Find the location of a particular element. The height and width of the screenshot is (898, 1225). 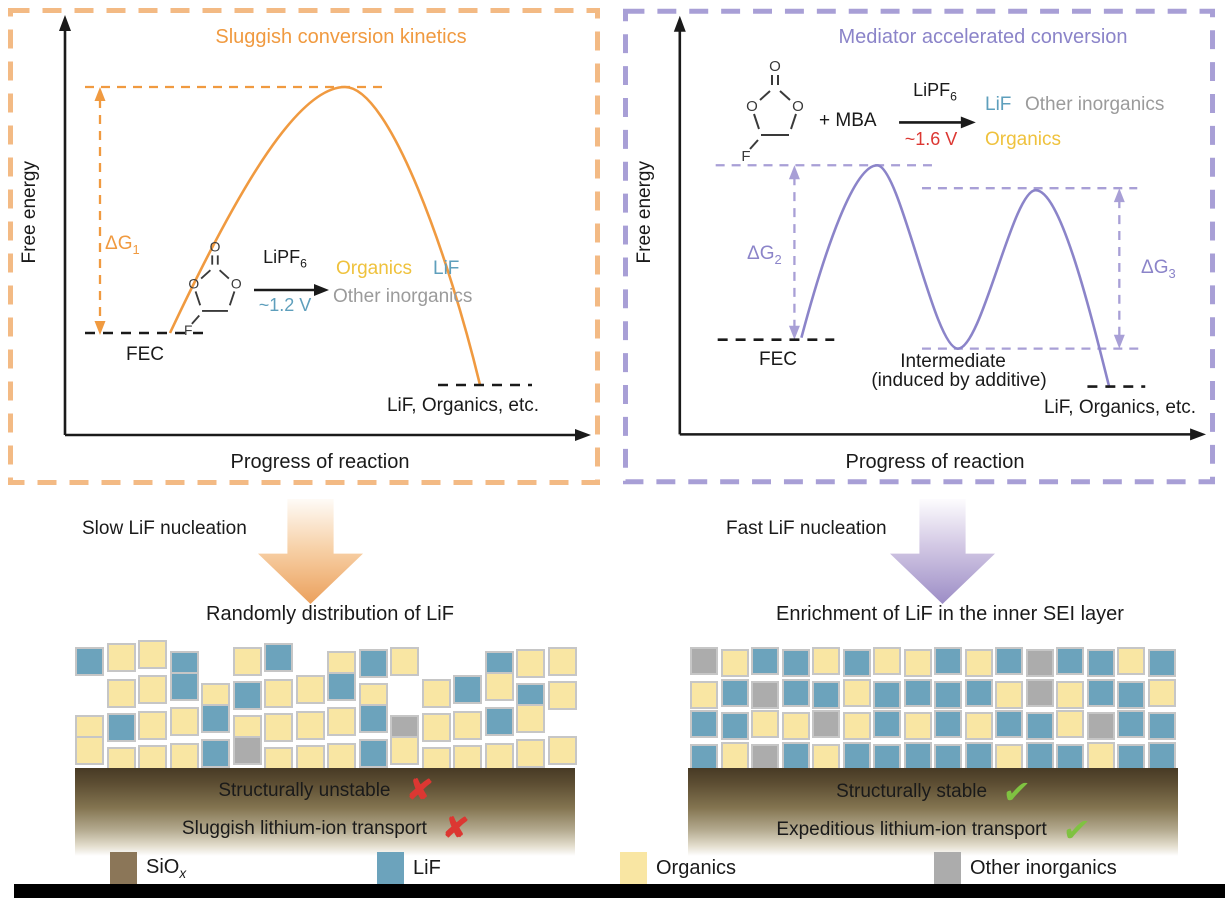

carbonyl-oxygen-label: O is located at coordinates (775, 66).